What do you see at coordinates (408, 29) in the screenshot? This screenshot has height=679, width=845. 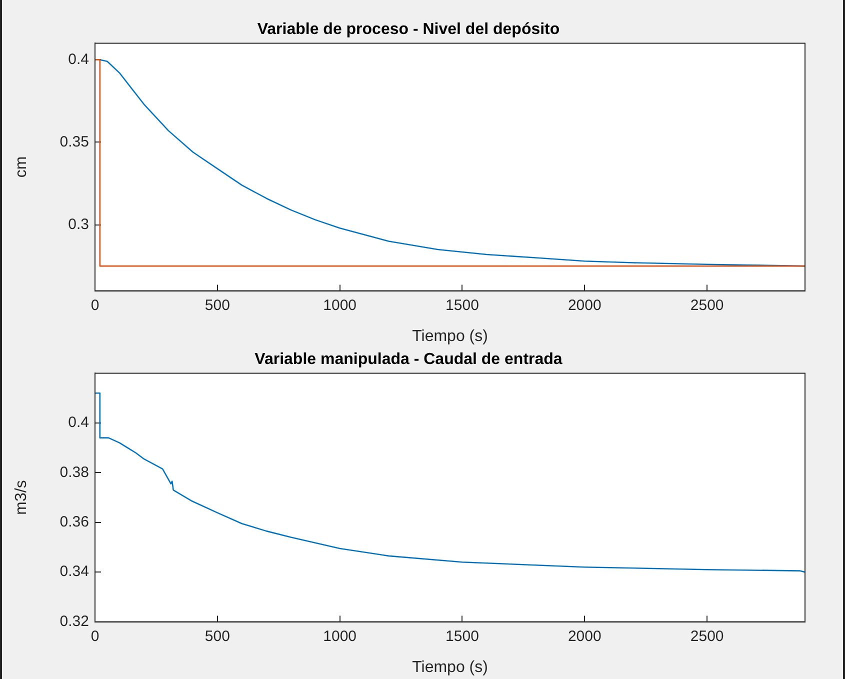 I see `chart-title: Variable de proceso - Nivel del depósito` at bounding box center [408, 29].